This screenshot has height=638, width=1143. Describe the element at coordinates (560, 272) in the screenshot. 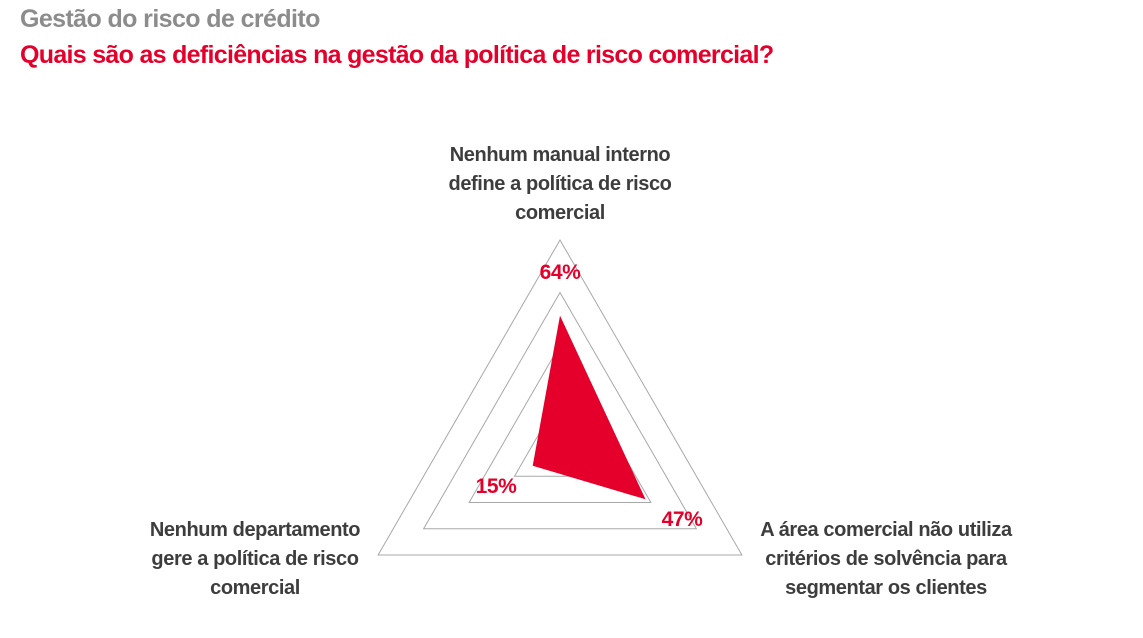

I see `value-label-top: 64%` at that location.